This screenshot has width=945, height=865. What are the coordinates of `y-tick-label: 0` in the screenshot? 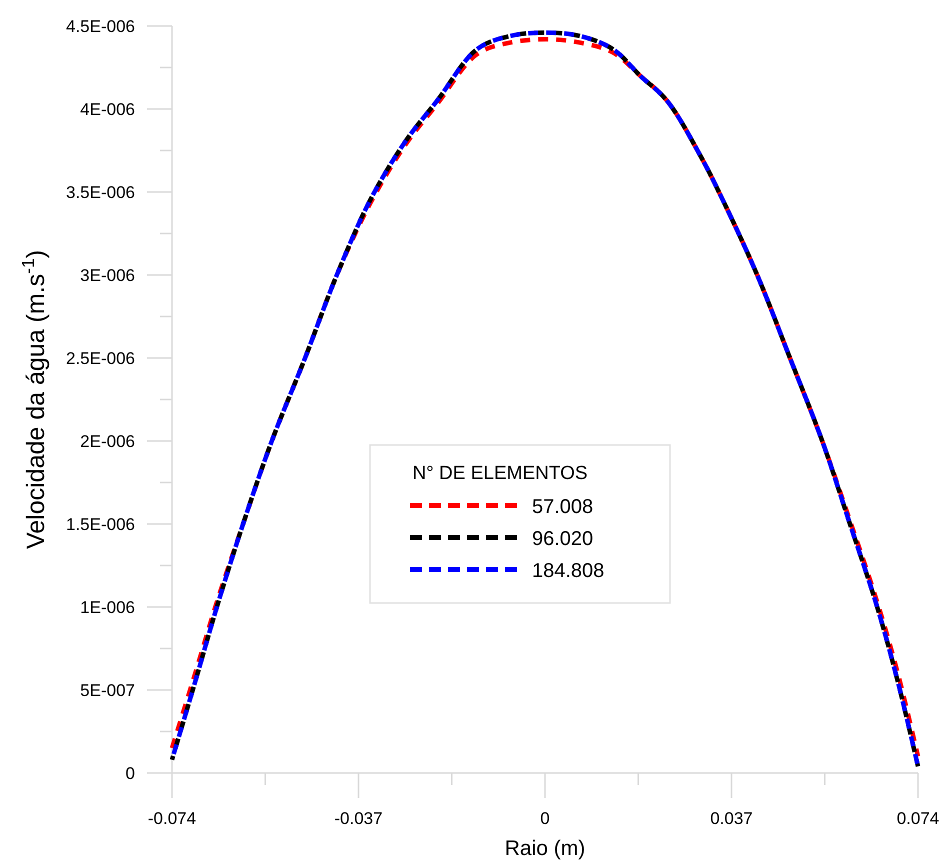 It's located at (130, 773).